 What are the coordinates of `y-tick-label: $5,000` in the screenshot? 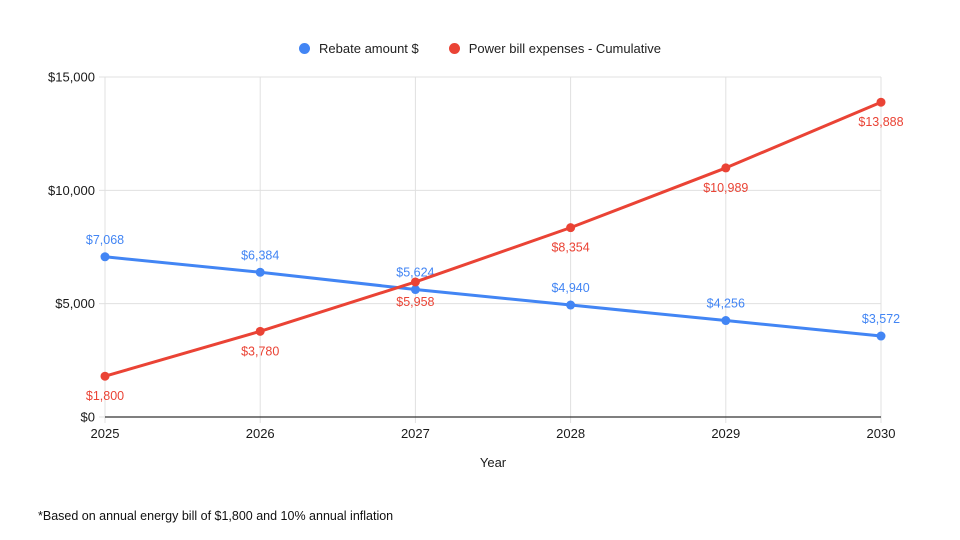 It's located at (75, 303).